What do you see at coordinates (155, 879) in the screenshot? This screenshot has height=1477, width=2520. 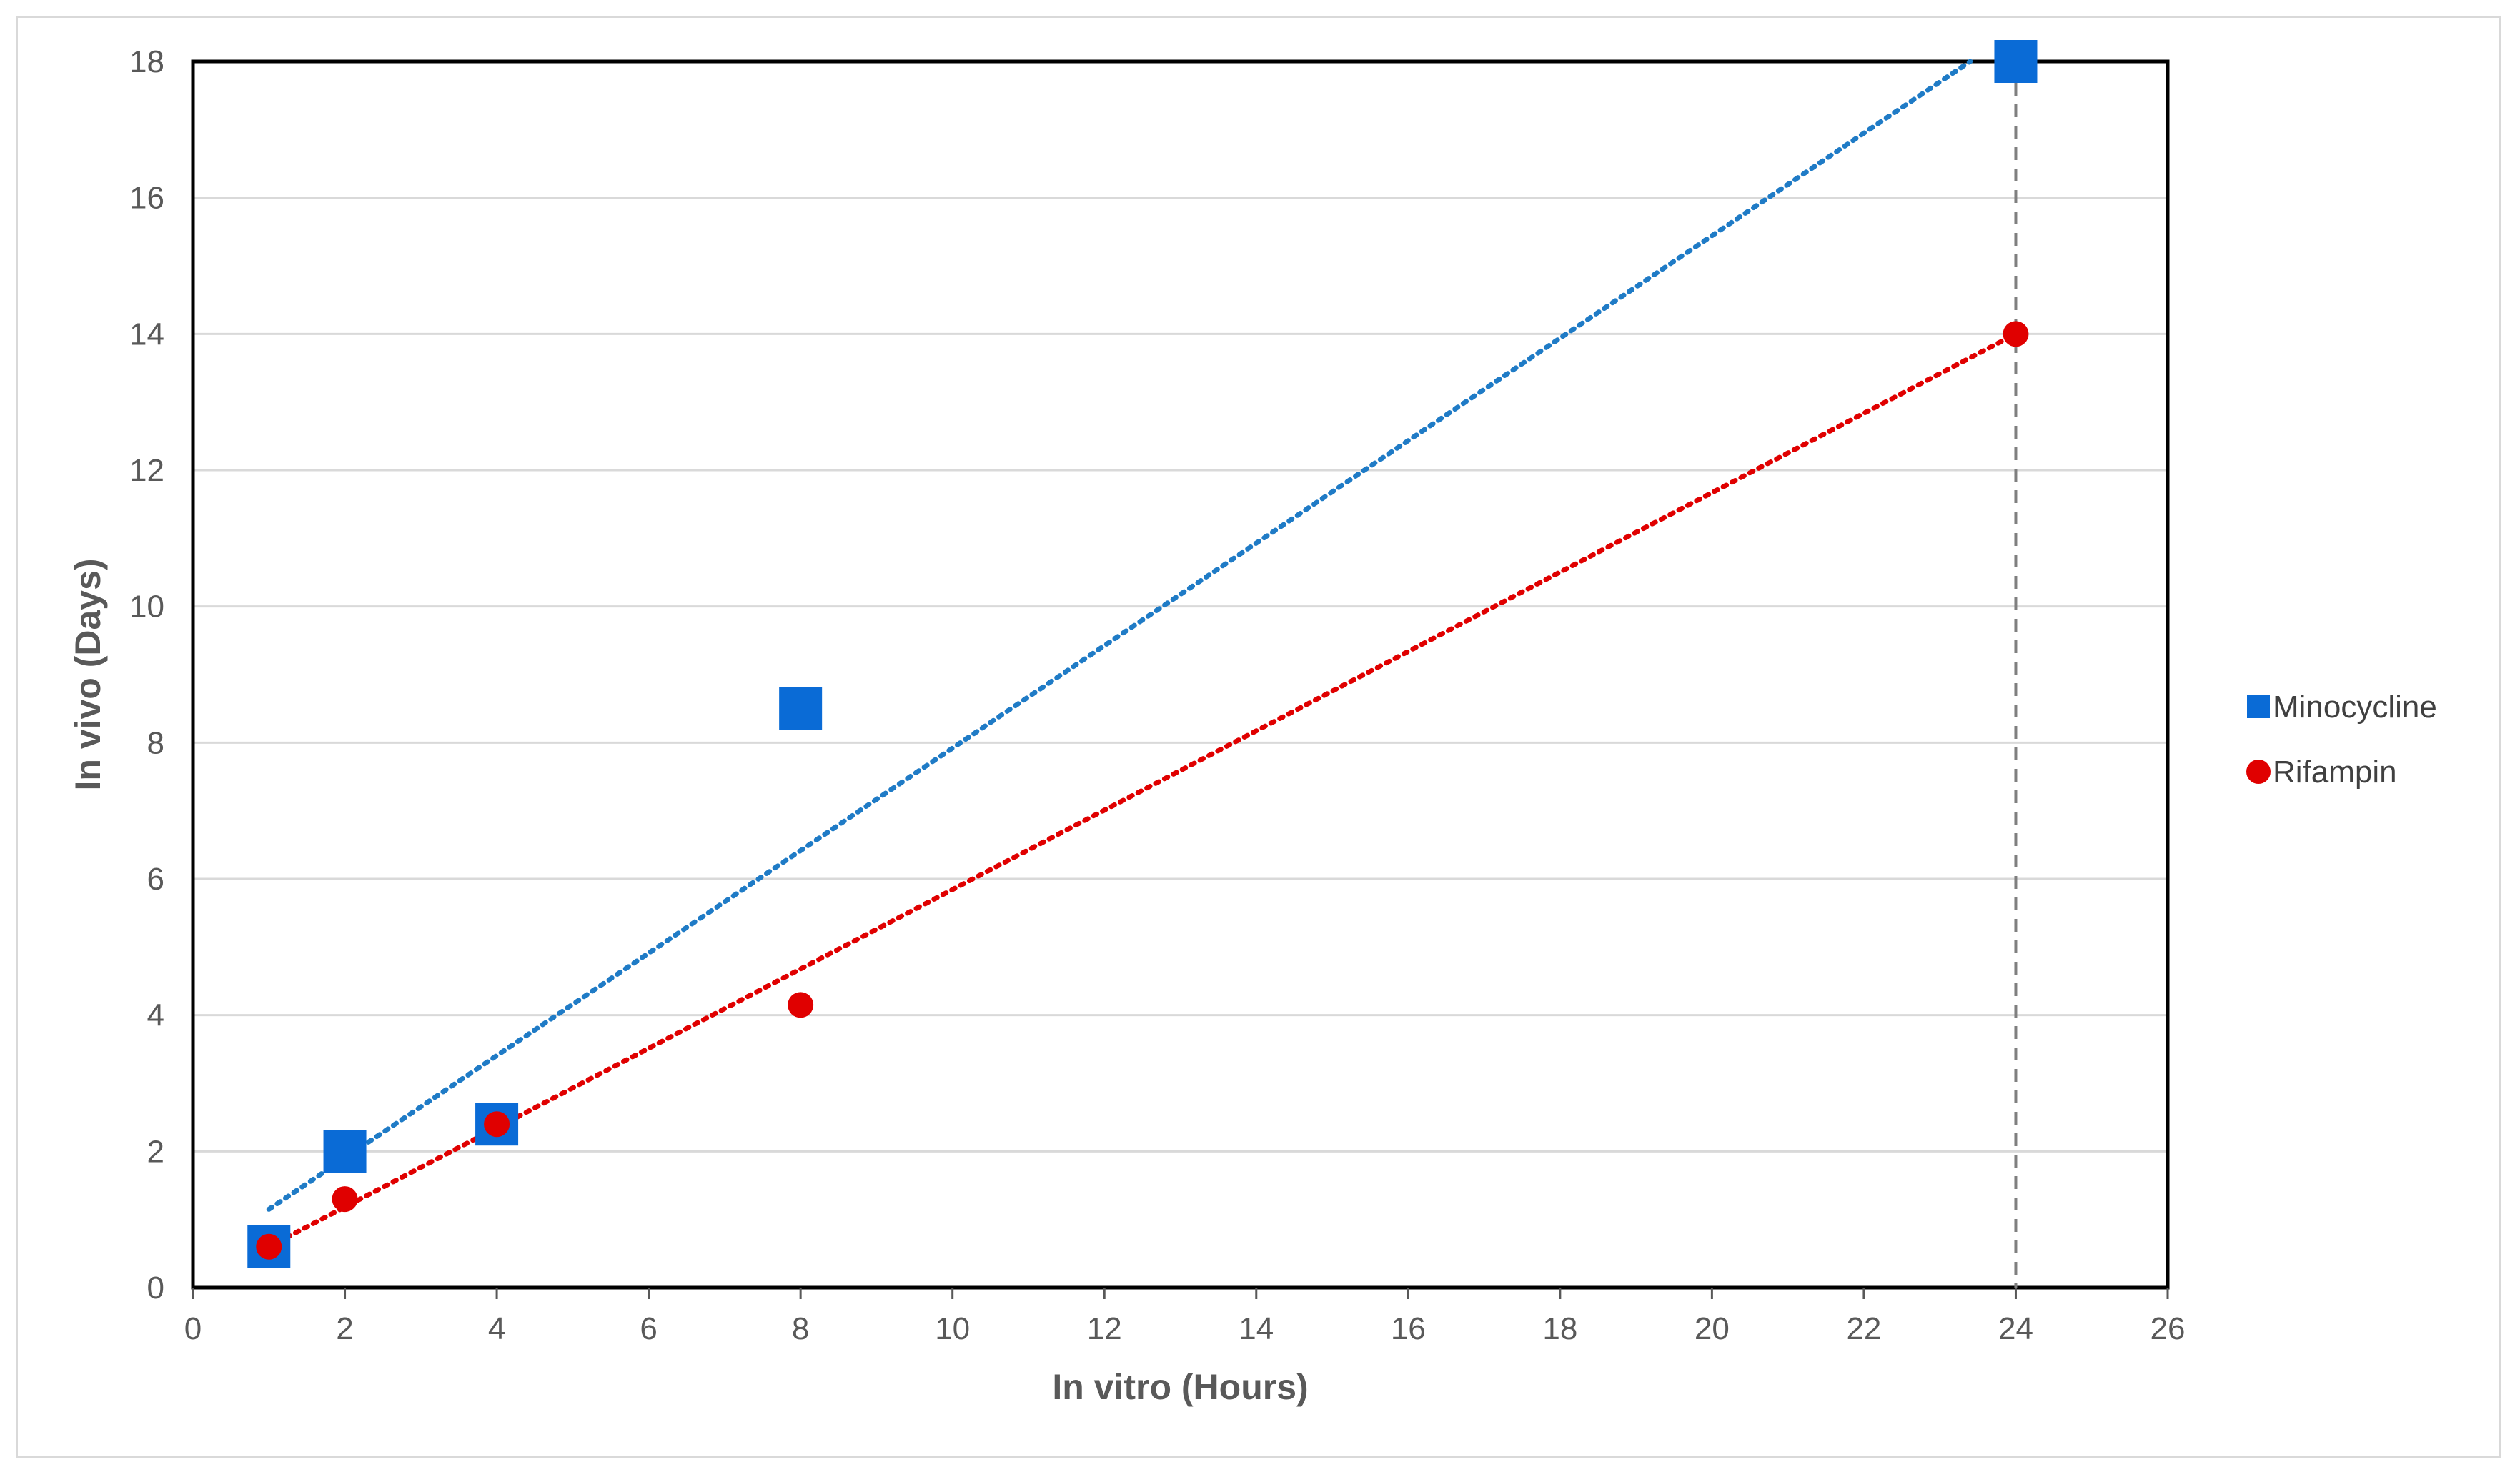 I see `y-tick-label-6: 6` at bounding box center [155, 879].